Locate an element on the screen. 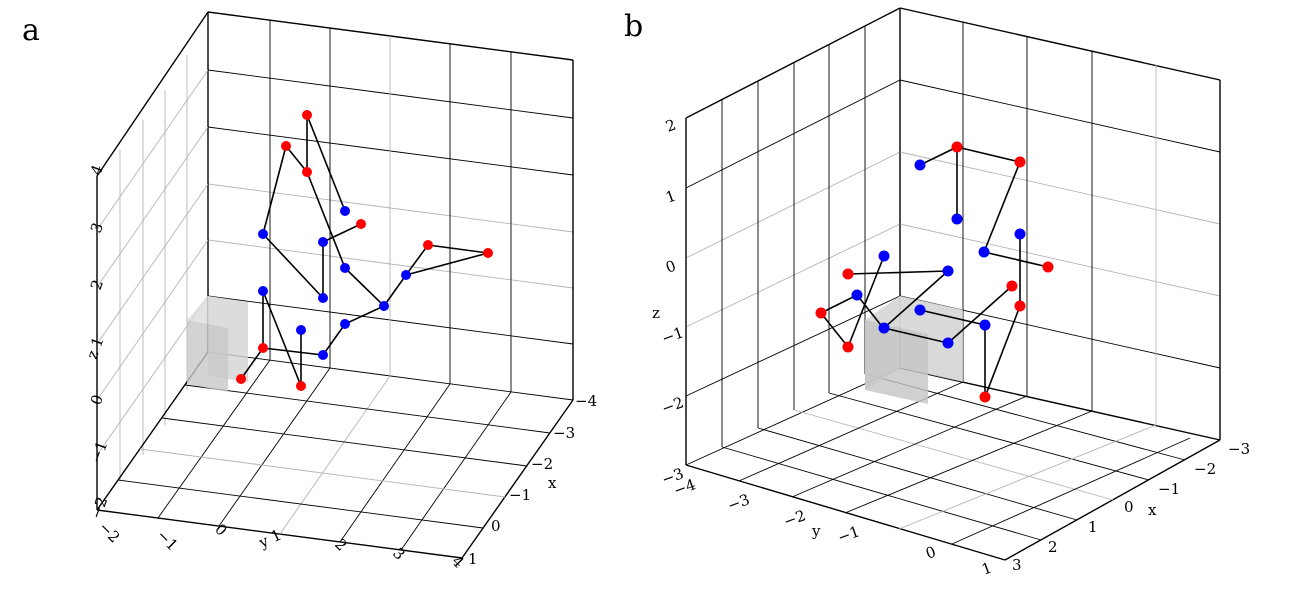  panel-a-side-wall-grid is located at coordinates (152, 260).